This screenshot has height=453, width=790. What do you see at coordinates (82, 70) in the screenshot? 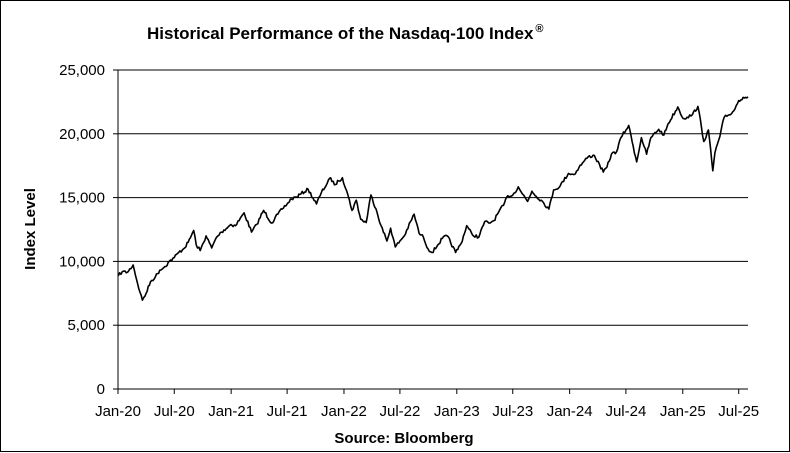
I see `y-tick-label-5: 25,000` at bounding box center [82, 70].